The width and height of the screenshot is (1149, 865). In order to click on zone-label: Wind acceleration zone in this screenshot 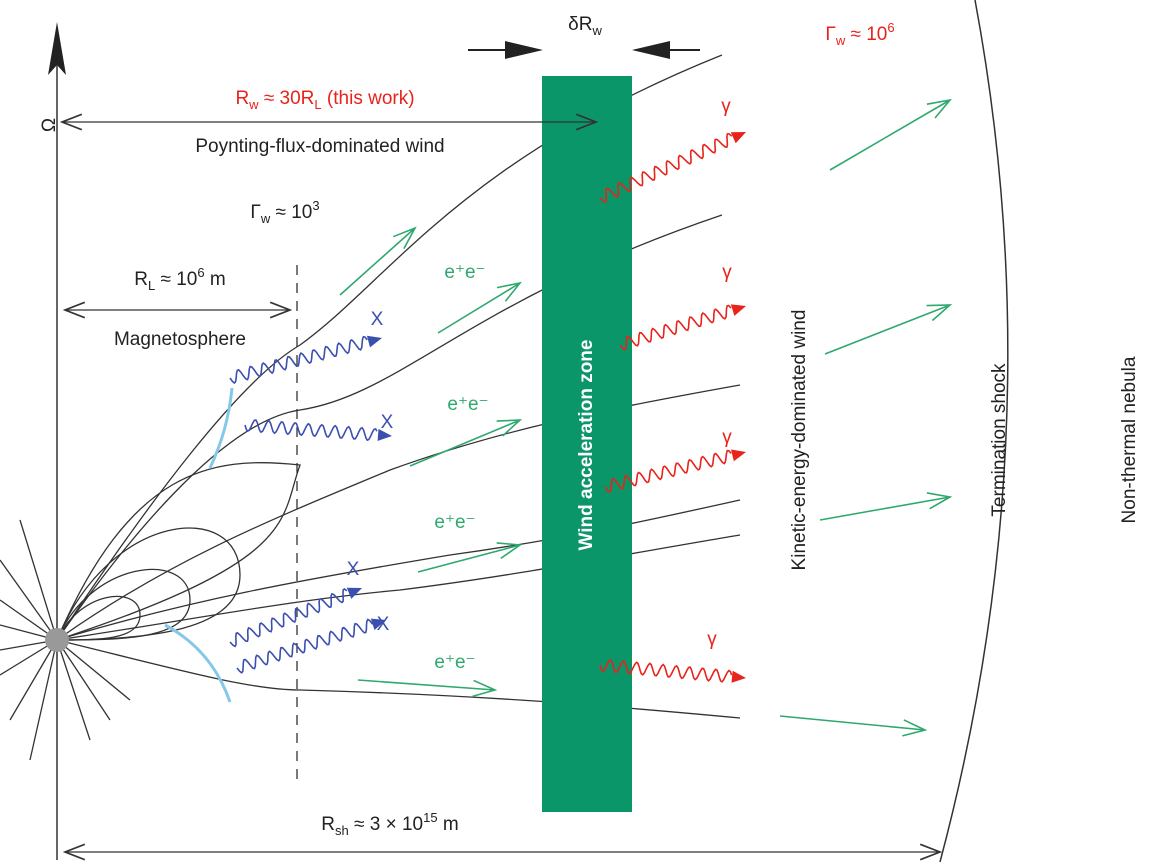, I will do `click(586, 445)`.